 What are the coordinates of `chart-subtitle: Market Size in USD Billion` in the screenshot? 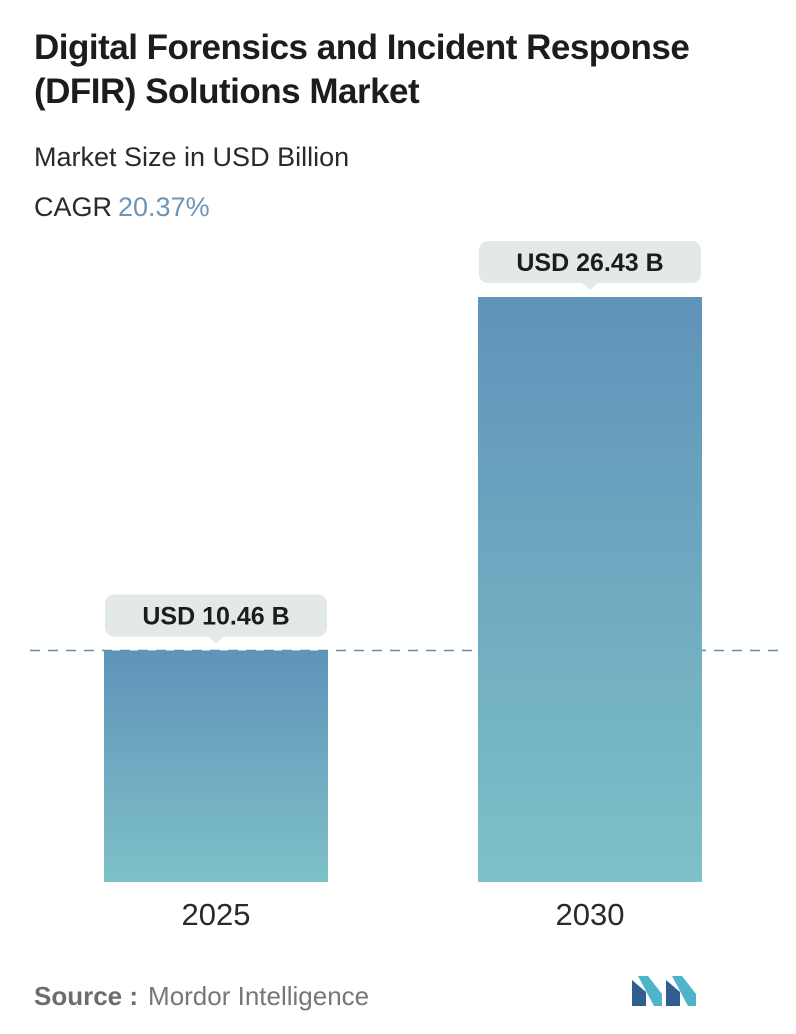 It's located at (192, 157).